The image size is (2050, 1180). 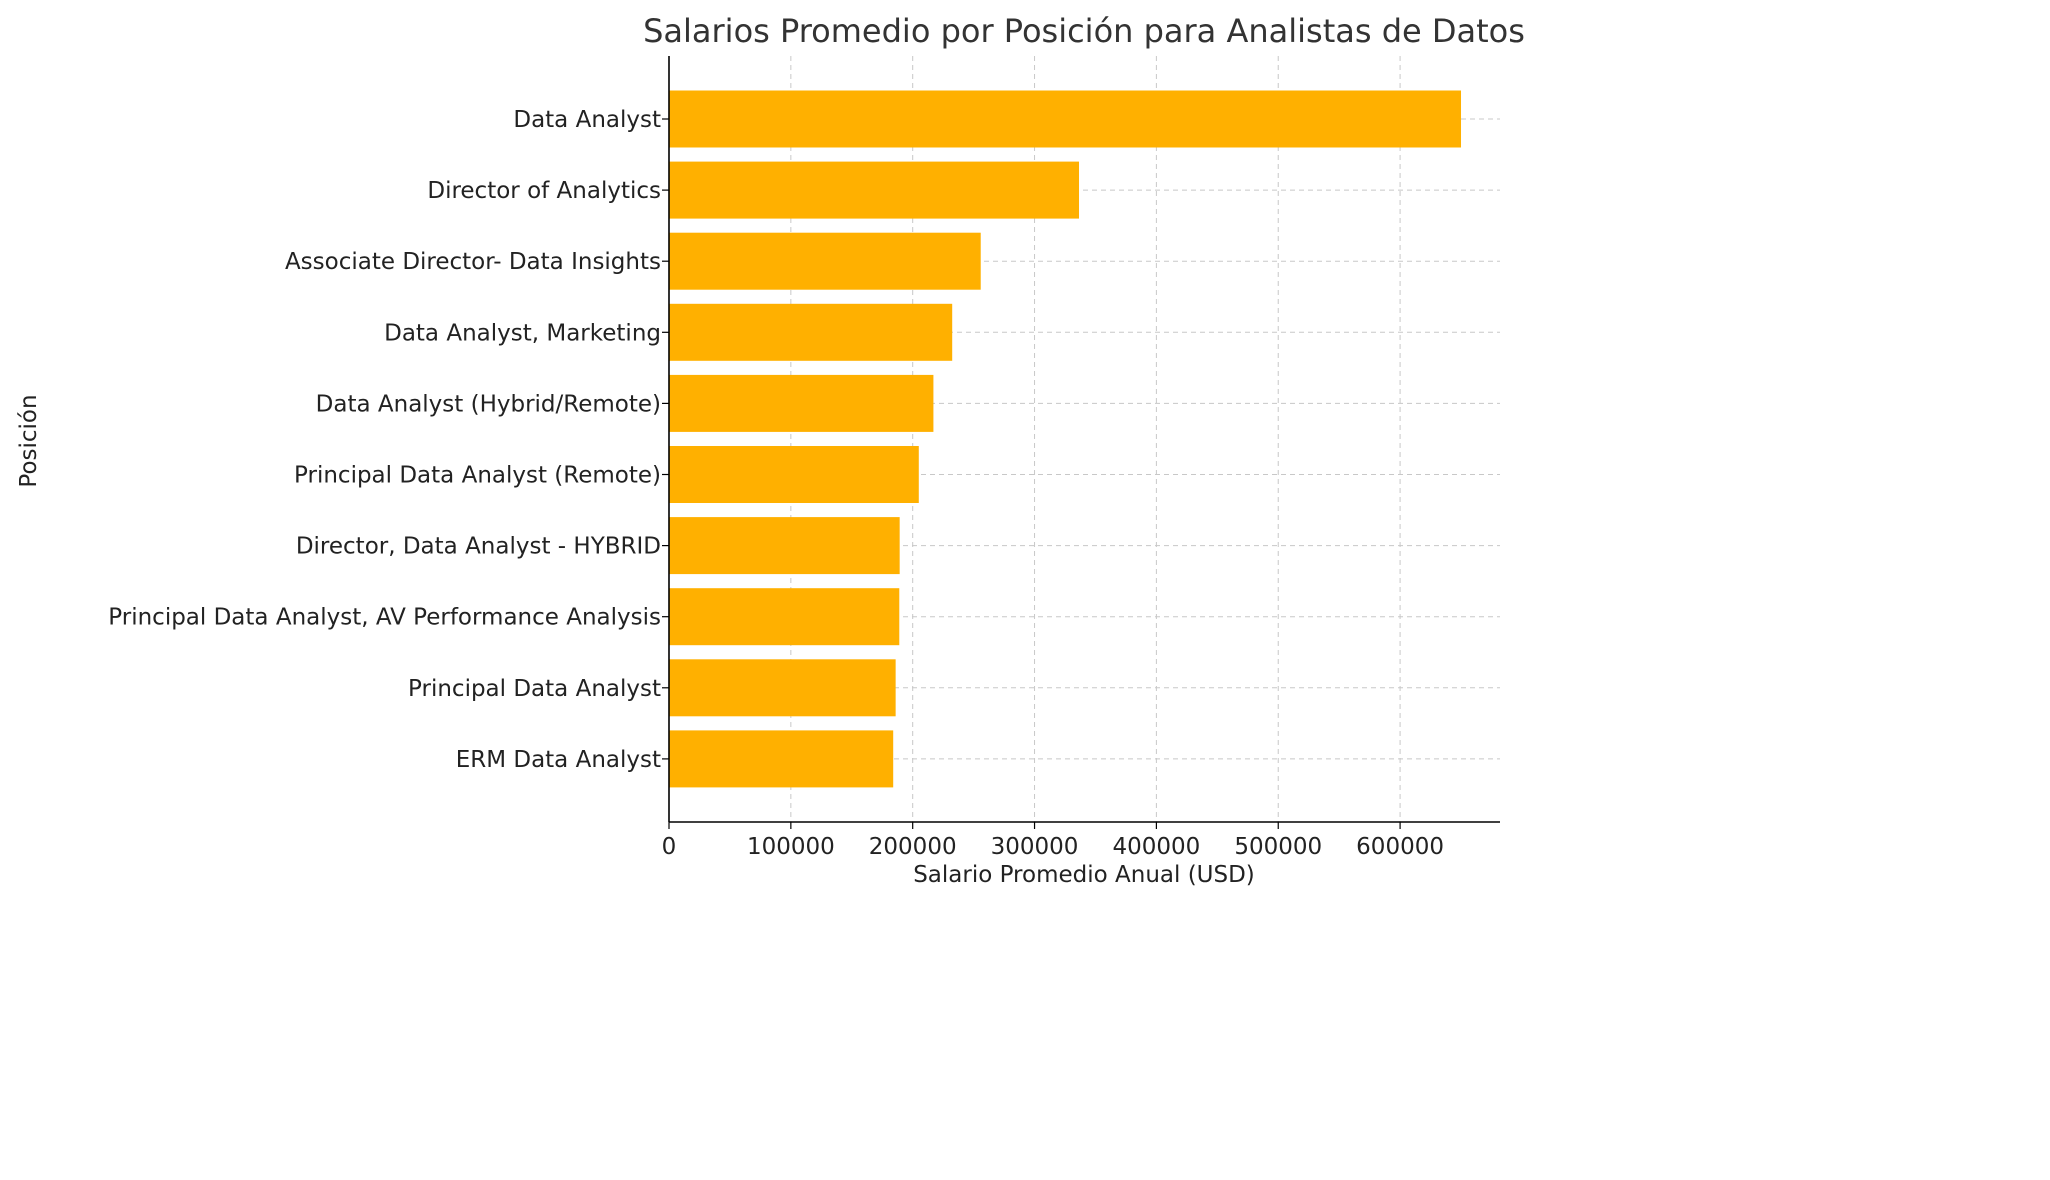 I want to click on y-tick-label: Associate Director- Data Insights, so click(x=473, y=262).